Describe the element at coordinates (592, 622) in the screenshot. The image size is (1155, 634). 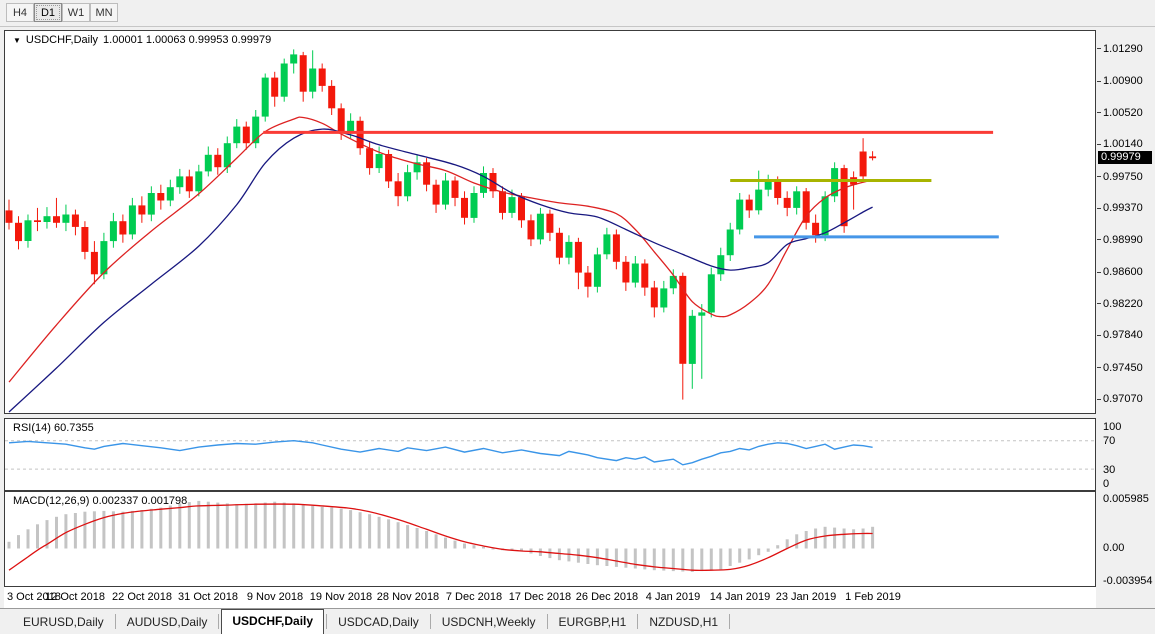
I see `chart-tab-eurgbp-h1: EURGBP,H1` at that location.